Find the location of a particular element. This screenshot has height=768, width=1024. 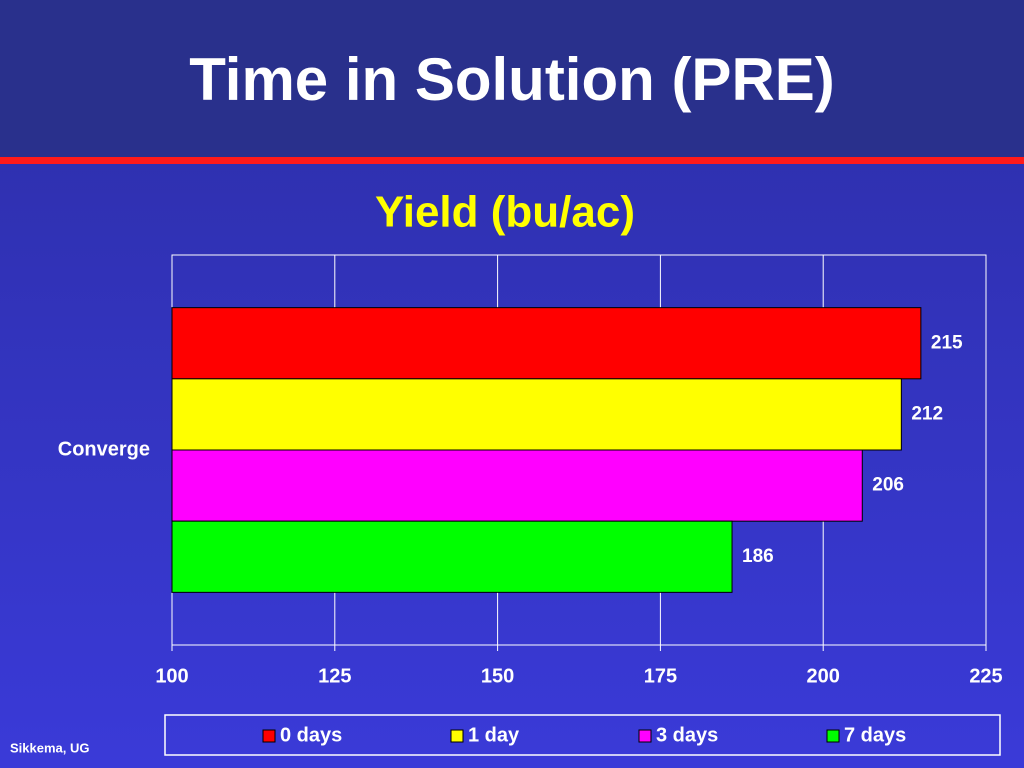

chart-title: Yield (bu/ac) is located at coordinates (505, 212).